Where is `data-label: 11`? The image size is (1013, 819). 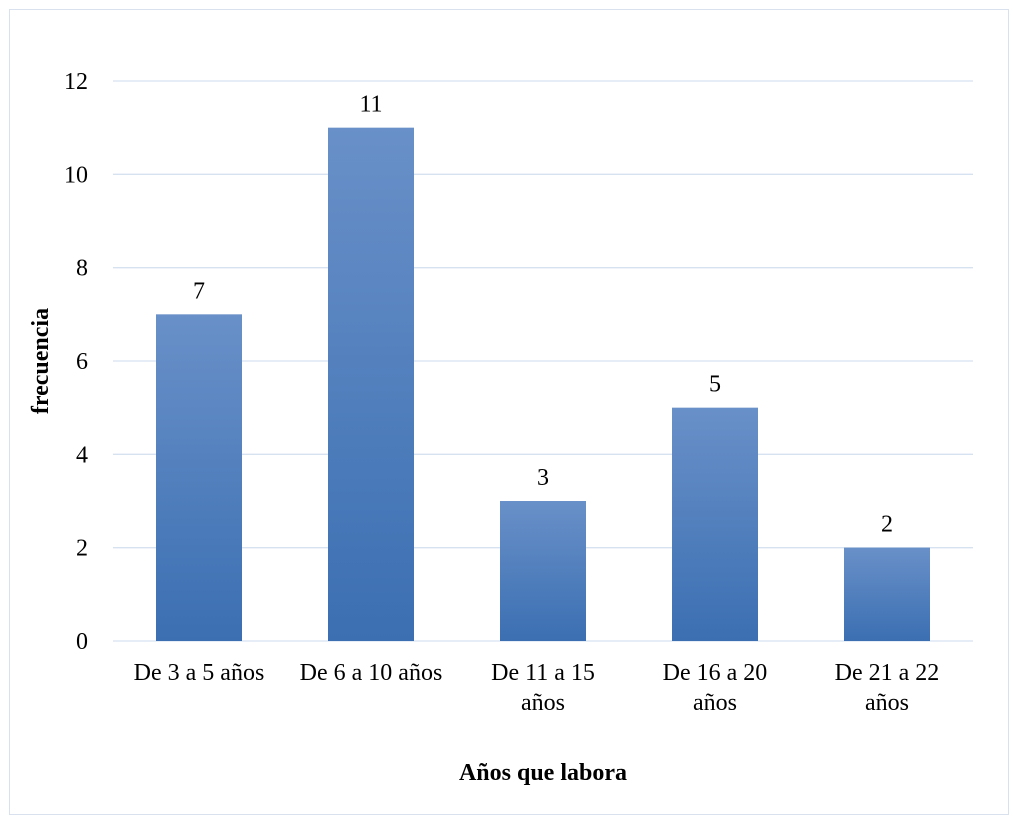
data-label: 11 is located at coordinates (370, 105).